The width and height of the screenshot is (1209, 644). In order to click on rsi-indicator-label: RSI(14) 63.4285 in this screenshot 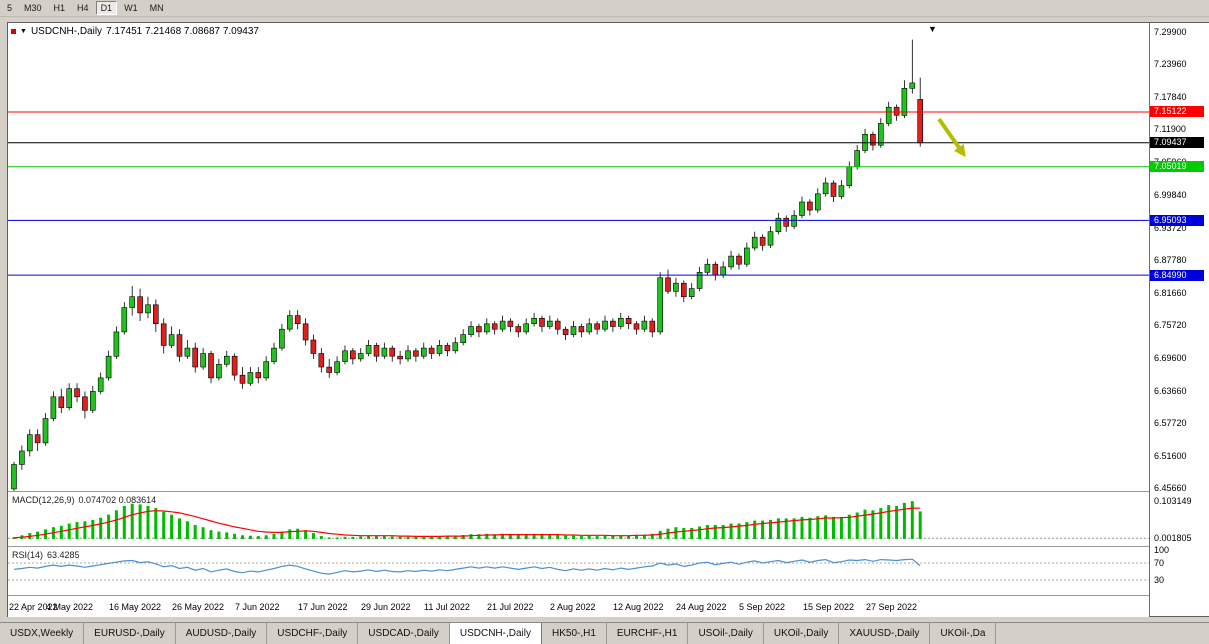, I will do `click(48, 555)`.